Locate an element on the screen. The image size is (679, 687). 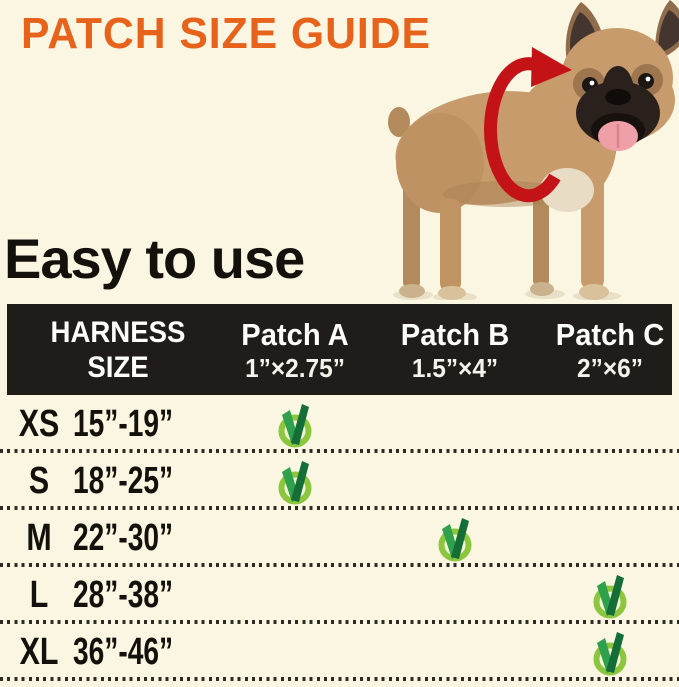
harness-size-header: HARNESS SIZE is located at coordinates (118, 350).